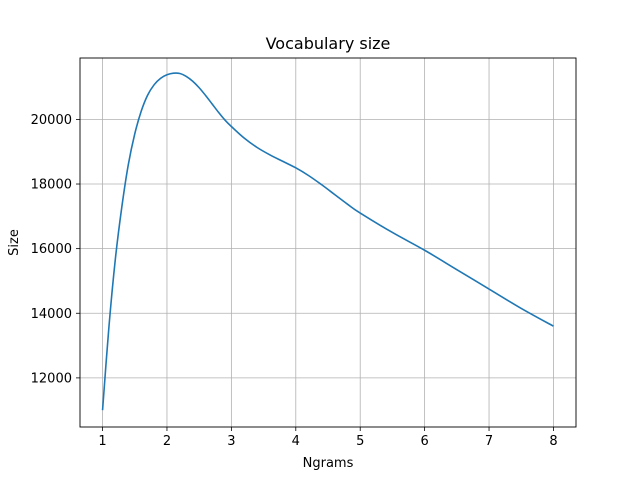 This screenshot has width=640, height=480. I want to click on x-axis-label: Ngrams, so click(328, 463).